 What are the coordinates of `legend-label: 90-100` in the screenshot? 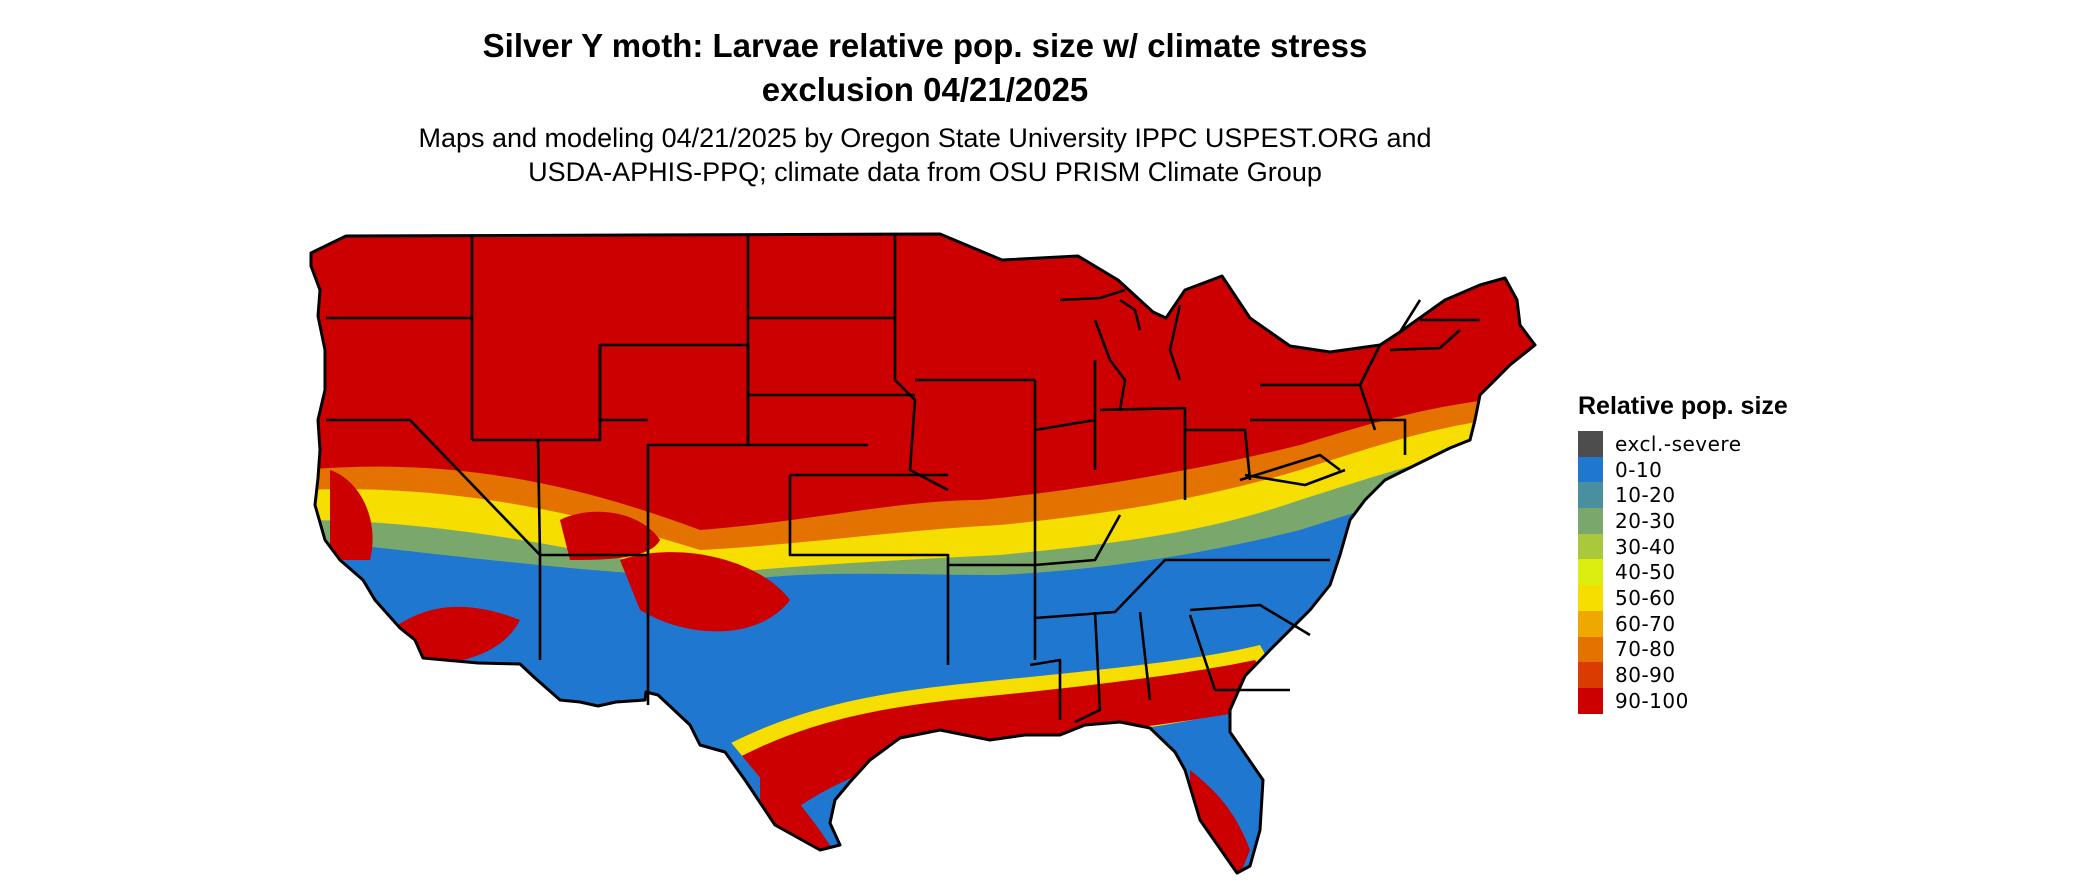 It's located at (1652, 700).